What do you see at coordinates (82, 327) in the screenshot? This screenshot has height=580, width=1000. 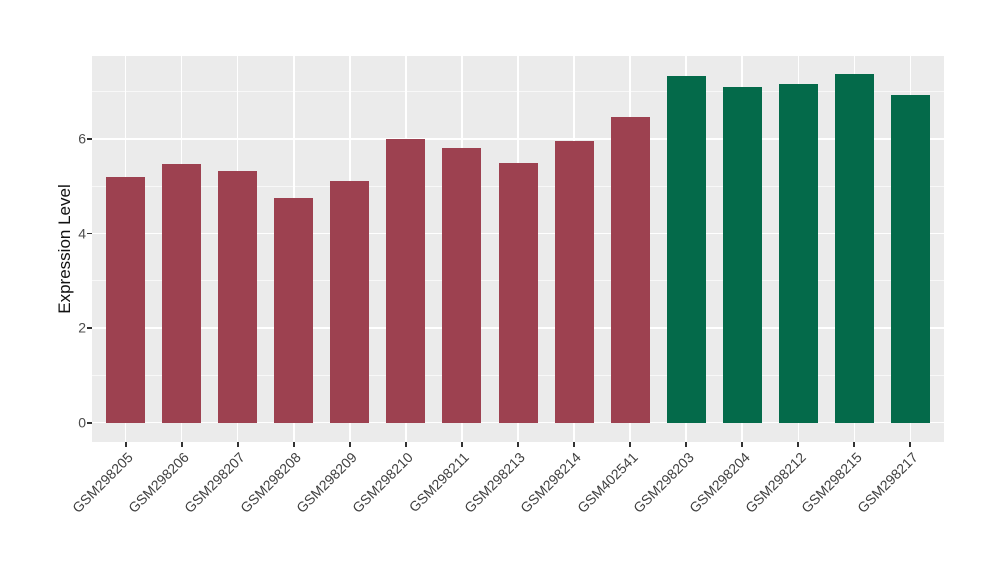 I see `y-tick-label: 2` at bounding box center [82, 327].